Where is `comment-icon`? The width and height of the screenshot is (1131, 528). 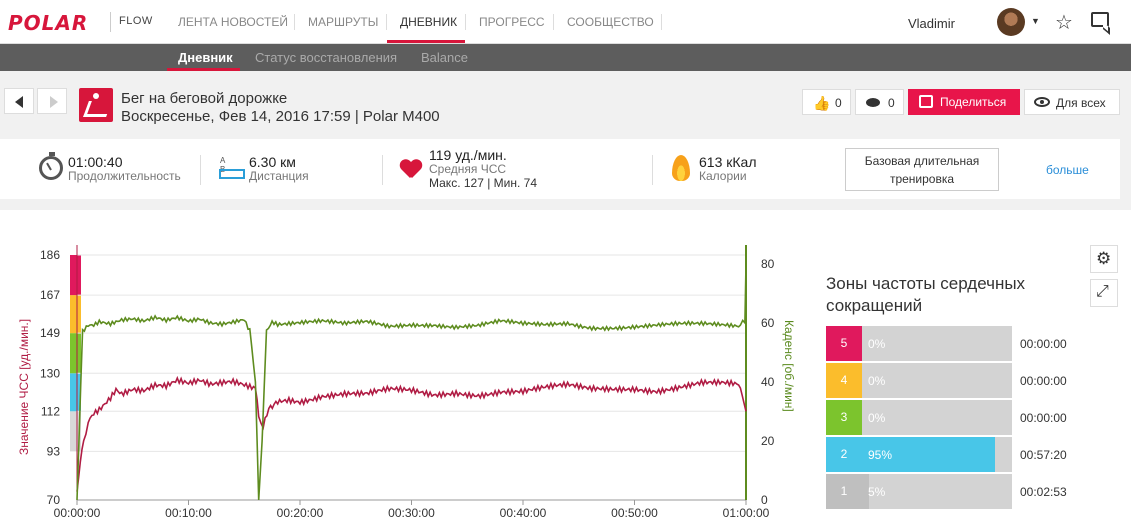 comment-icon is located at coordinates (873, 102).